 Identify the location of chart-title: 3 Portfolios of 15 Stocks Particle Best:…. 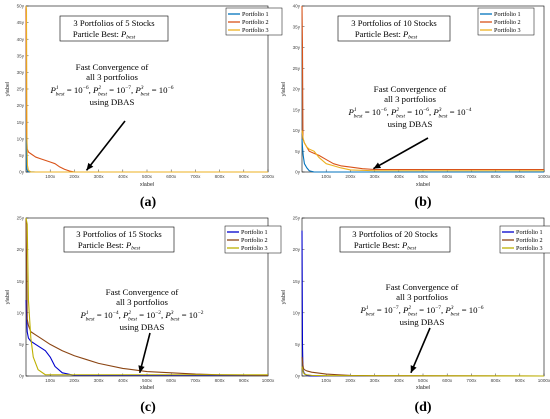
(119, 239).